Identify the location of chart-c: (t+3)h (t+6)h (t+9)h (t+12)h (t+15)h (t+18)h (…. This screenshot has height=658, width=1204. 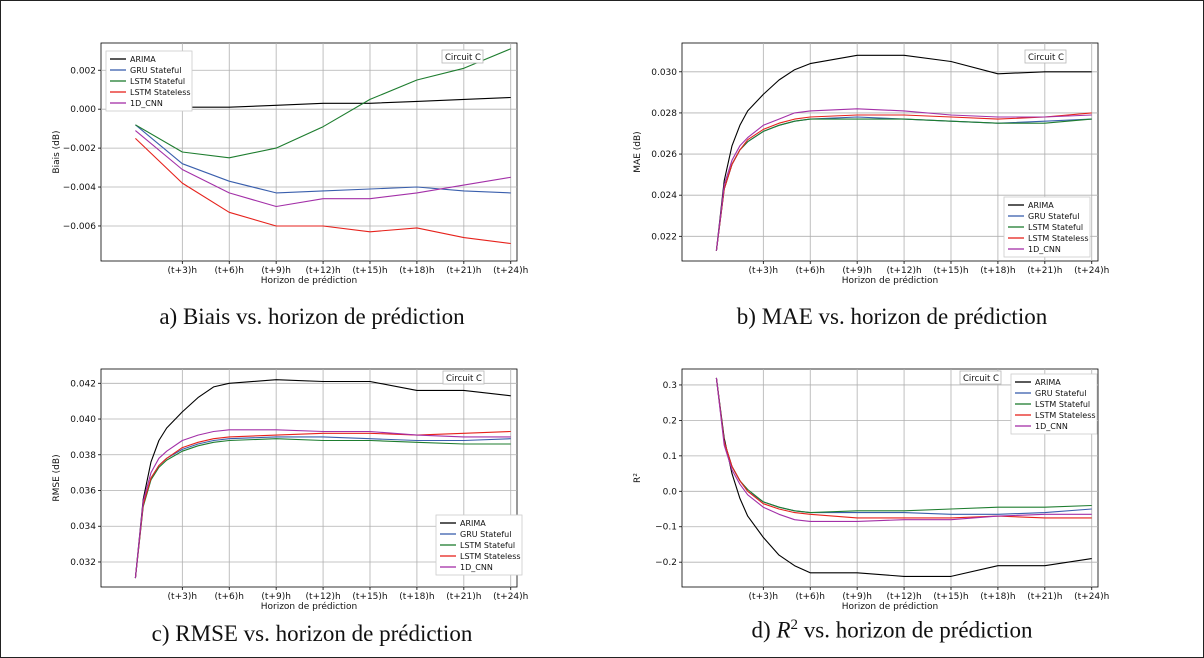
(290, 490).